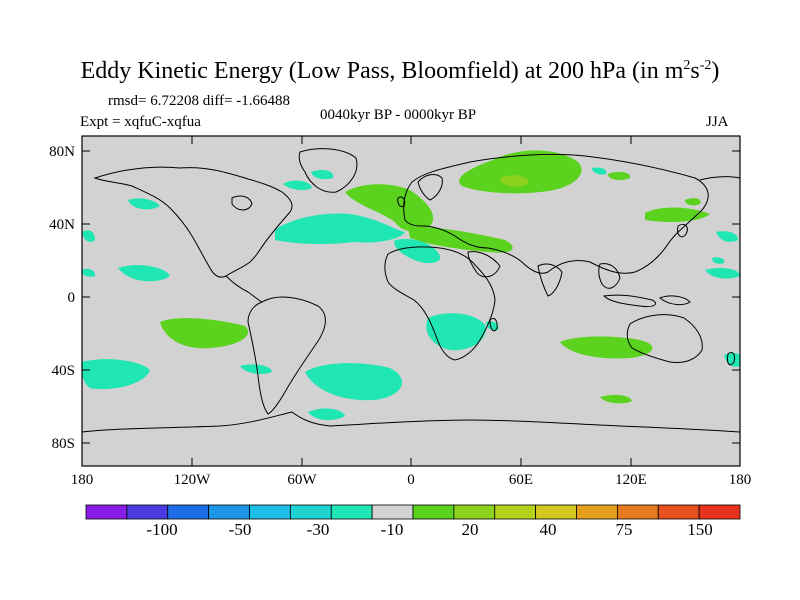 The width and height of the screenshot is (800, 600). Describe the element at coordinates (63, 371) in the screenshot. I see `lat-label: 40S` at that location.